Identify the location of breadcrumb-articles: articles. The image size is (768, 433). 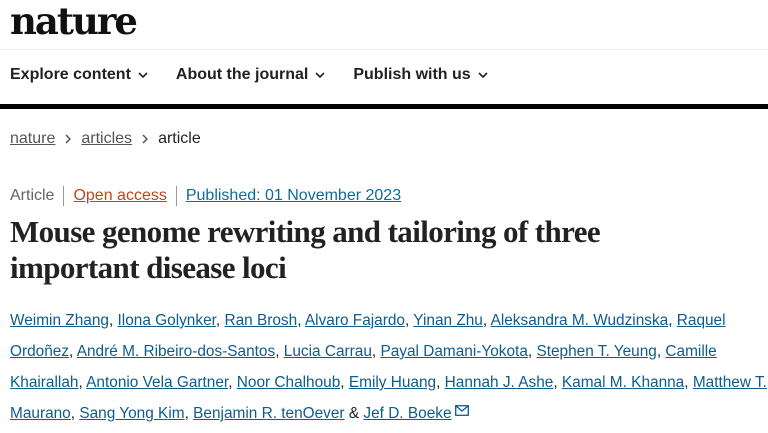
(107, 138).